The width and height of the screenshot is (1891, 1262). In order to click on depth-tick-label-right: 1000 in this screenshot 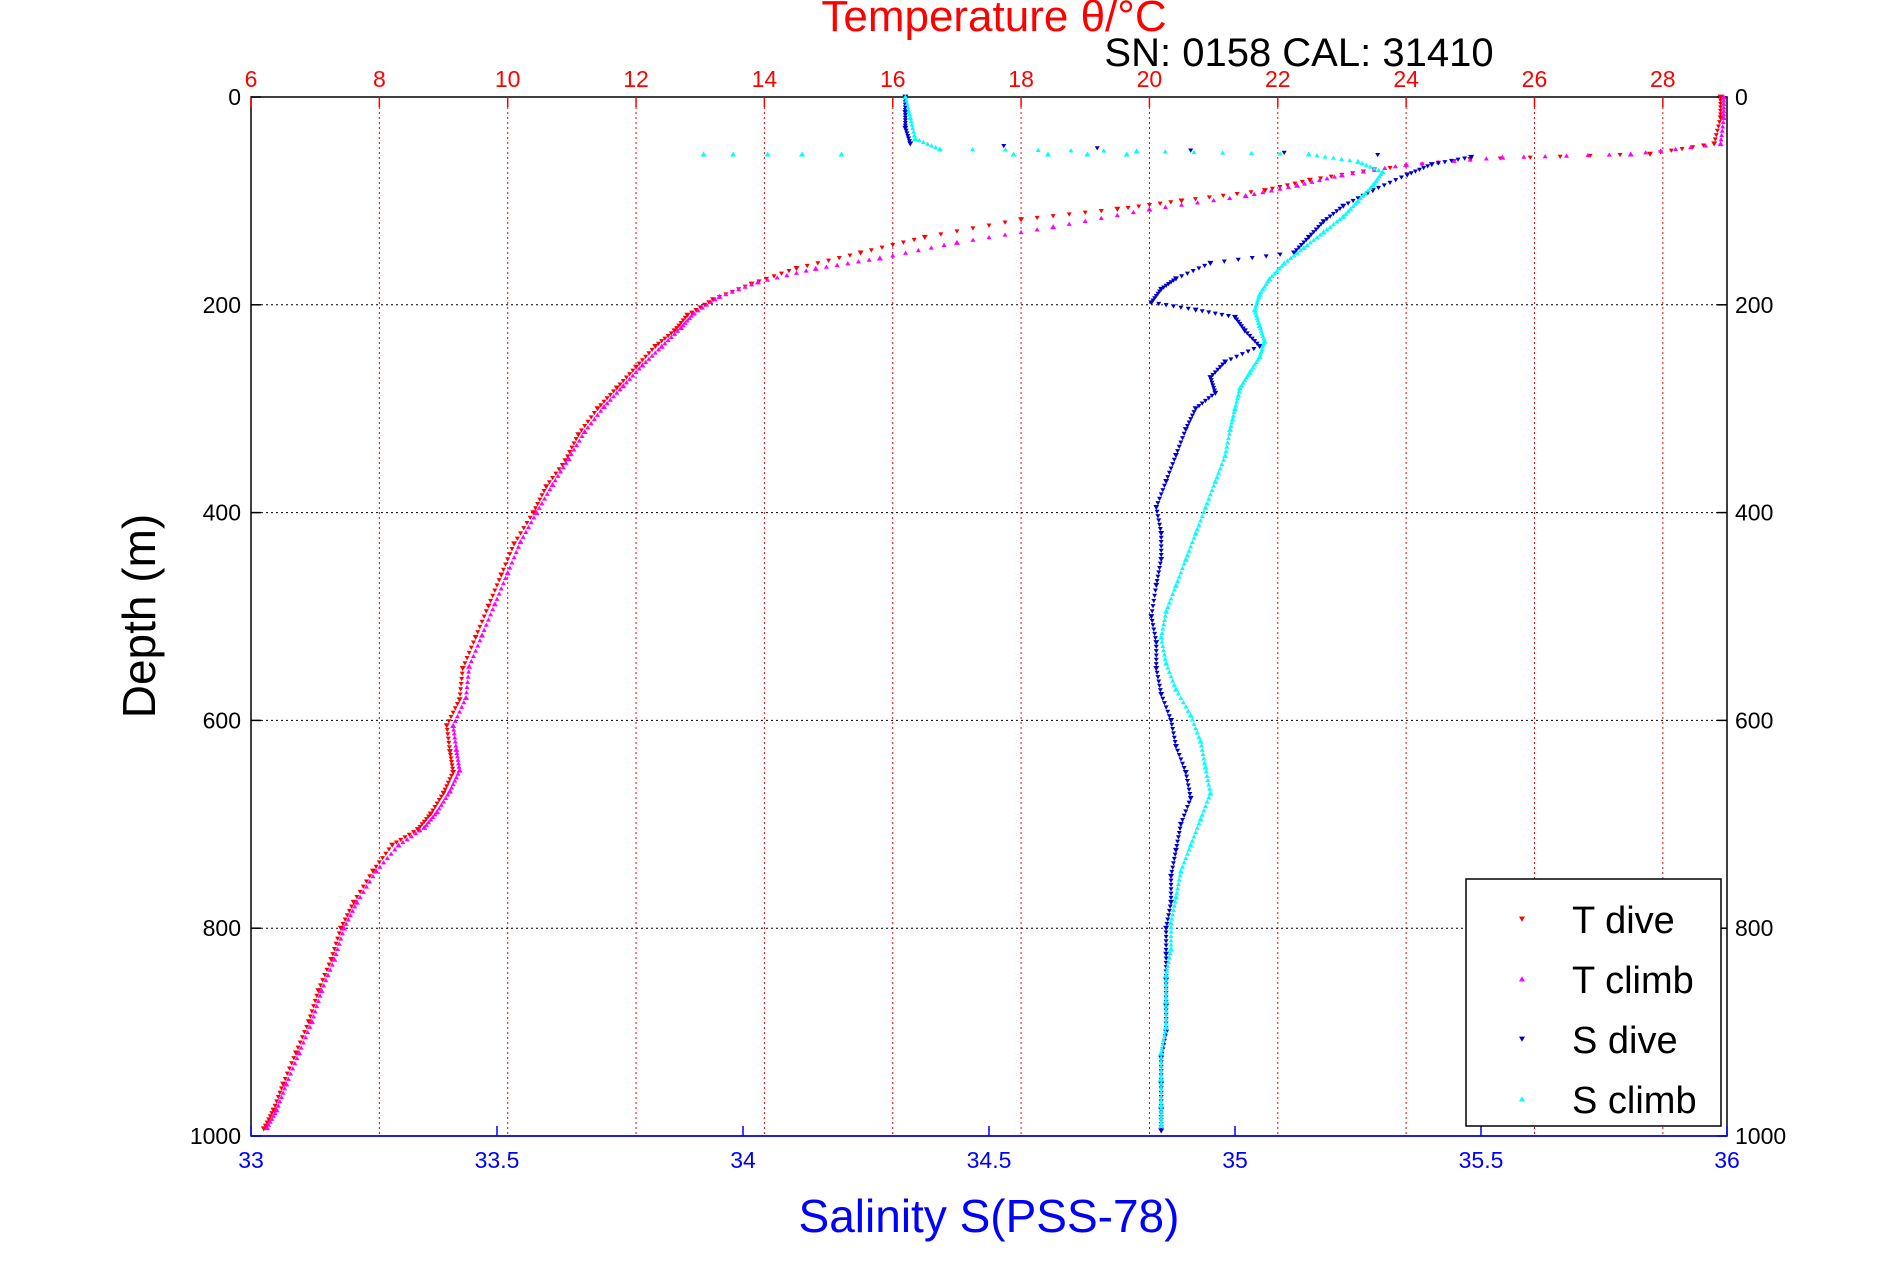, I will do `click(1760, 1136)`.